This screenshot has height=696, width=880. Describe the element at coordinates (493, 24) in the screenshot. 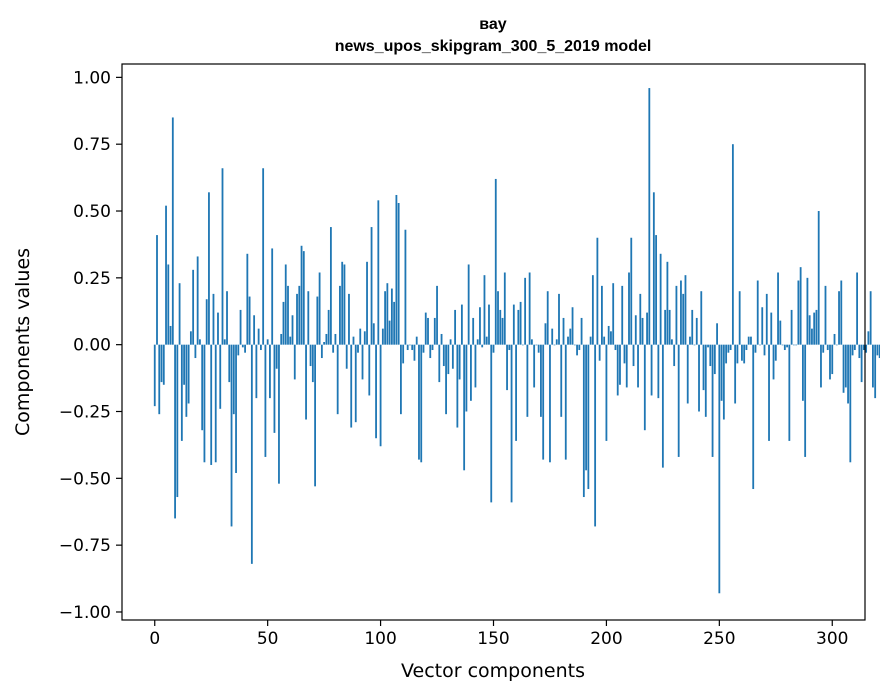

I see `chart-title-line-1: вау` at that location.